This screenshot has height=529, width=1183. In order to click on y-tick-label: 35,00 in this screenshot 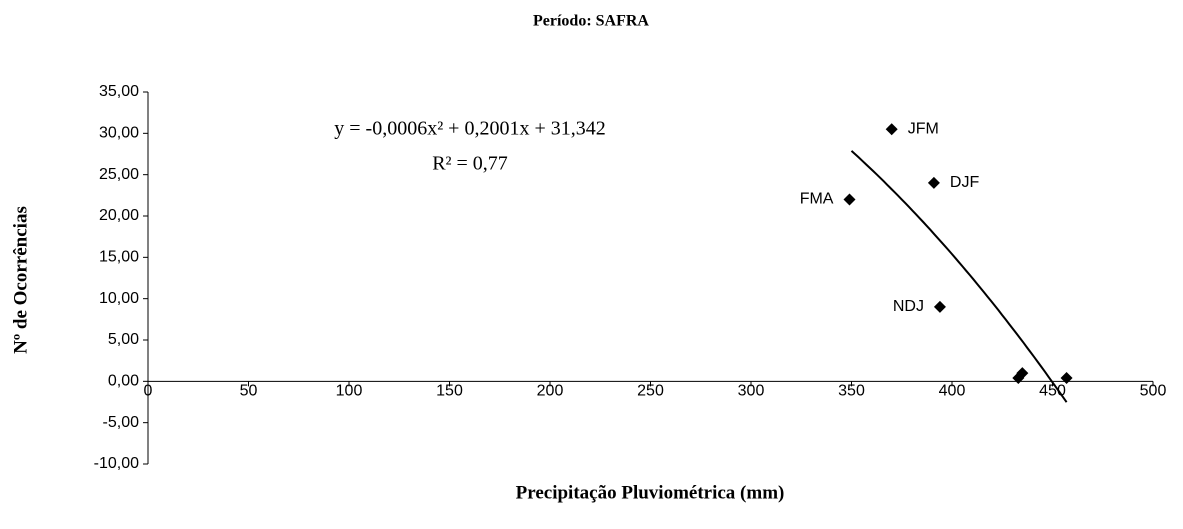, I will do `click(119, 91)`.